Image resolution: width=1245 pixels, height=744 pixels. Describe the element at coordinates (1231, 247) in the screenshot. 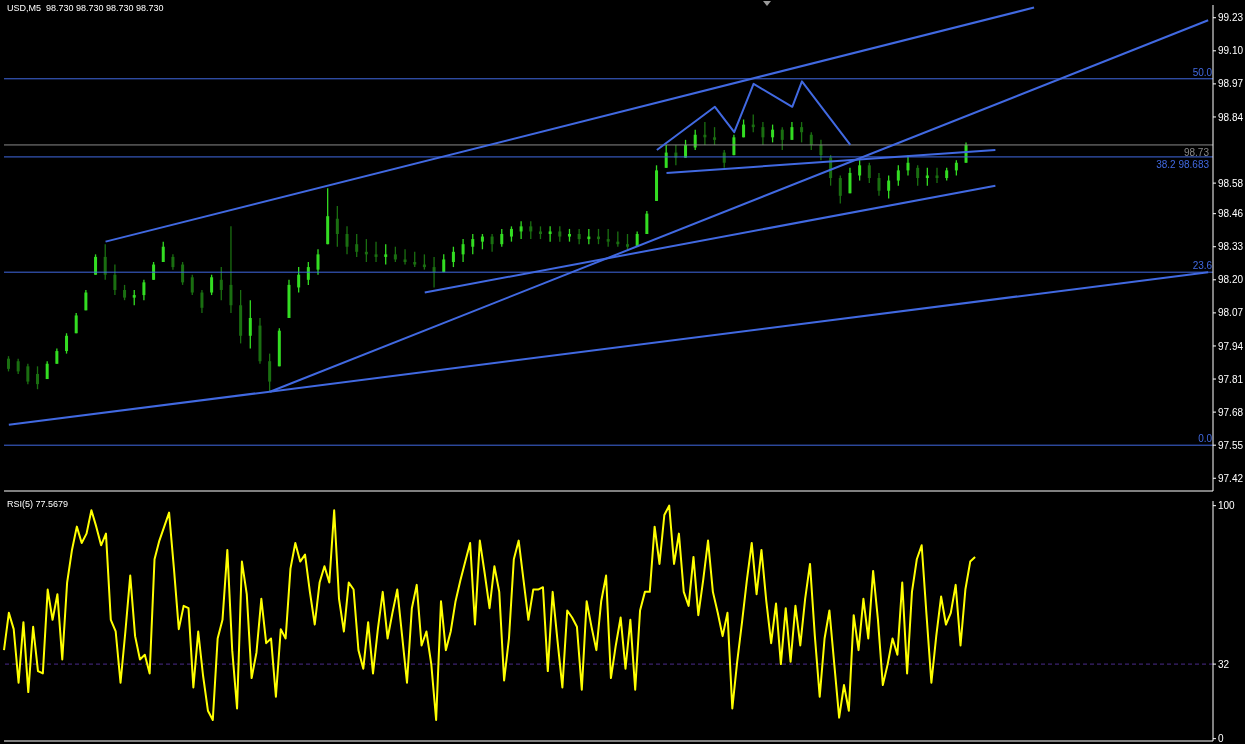

I see `y-tick-label: 98.33` at that location.